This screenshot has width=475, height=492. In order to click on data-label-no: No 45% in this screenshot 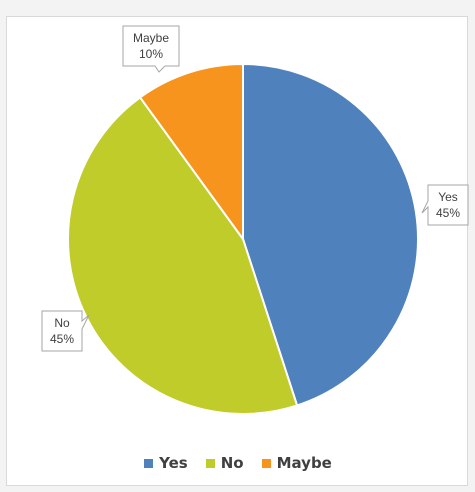, I will do `click(65, 331)`.